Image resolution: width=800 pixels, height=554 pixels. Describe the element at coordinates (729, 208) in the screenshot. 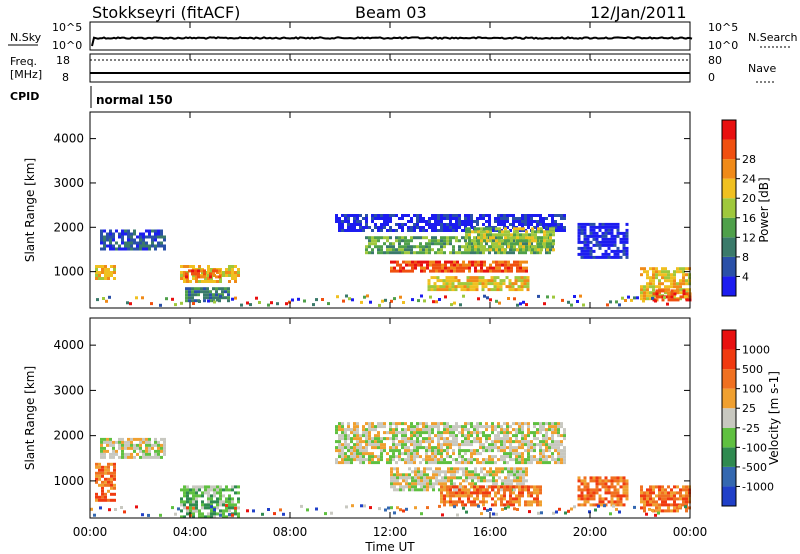

I see `colorbar-segment` at that location.